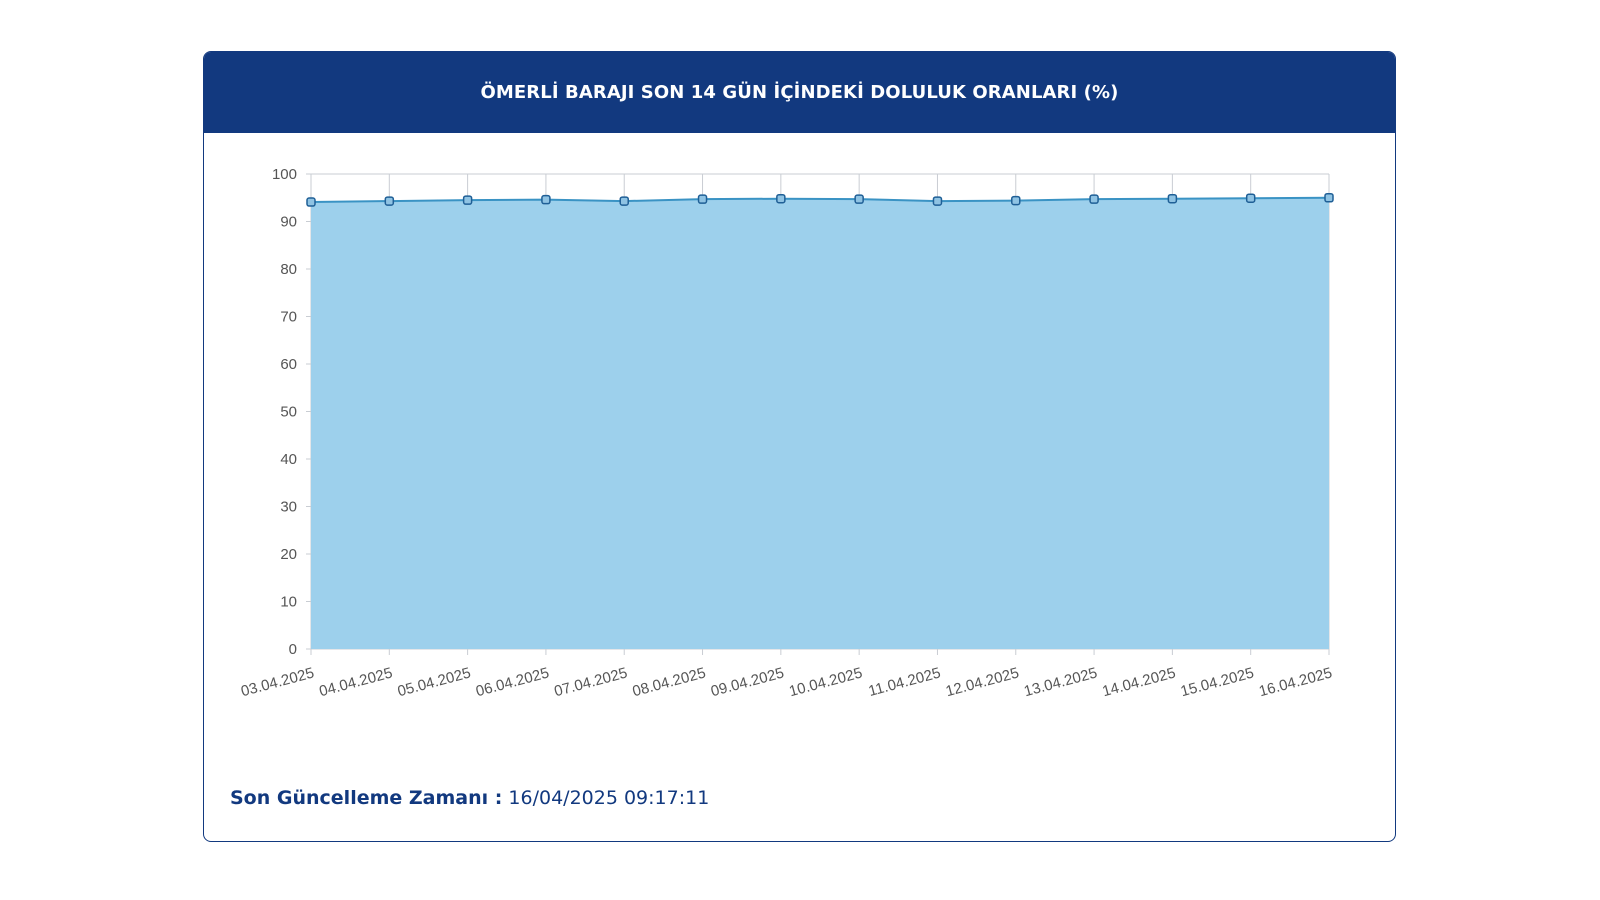 The image size is (1600, 900). I want to click on last-updated-value: 16/04/2025 09:17:11, so click(609, 798).